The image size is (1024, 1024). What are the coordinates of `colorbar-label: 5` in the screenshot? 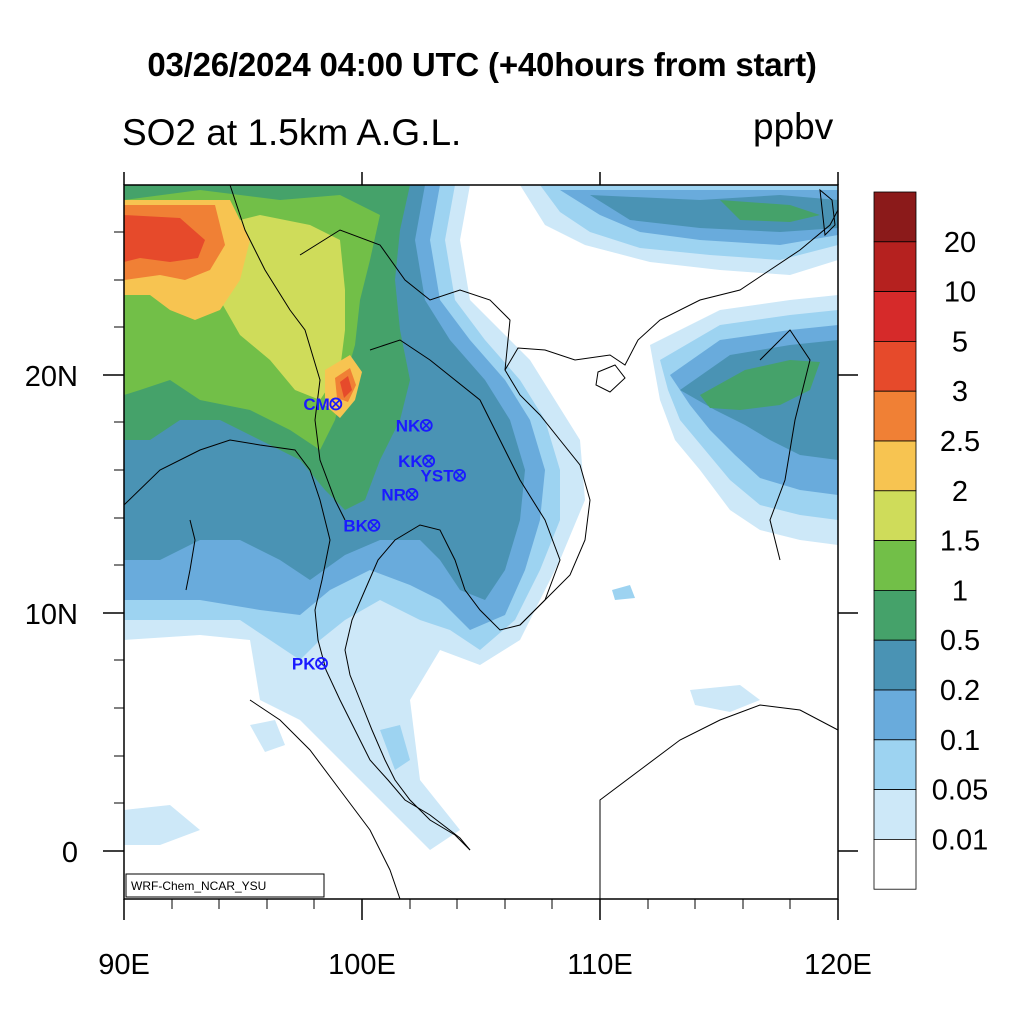 It's located at (960, 342).